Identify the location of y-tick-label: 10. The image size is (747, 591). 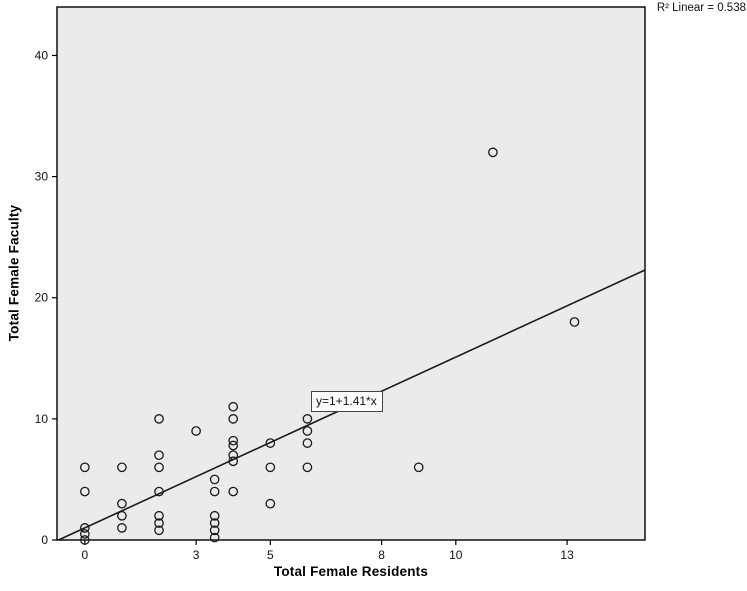
(42, 419).